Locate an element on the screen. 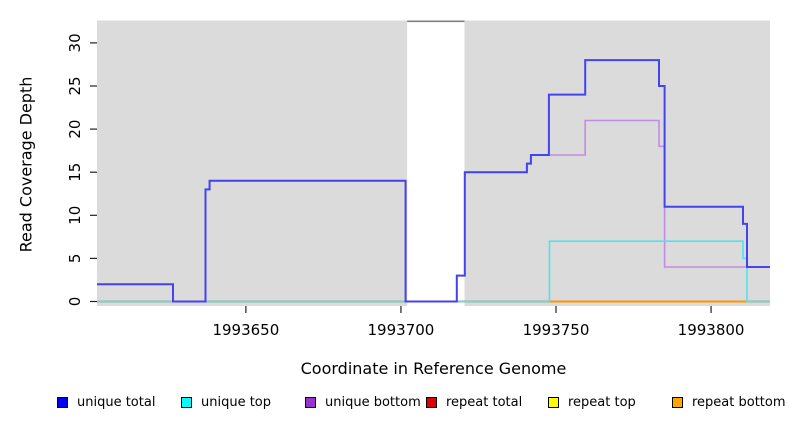 Image resolution: width=792 pixels, height=432 pixels. x-tick-label: 1993750 is located at coordinates (556, 330).